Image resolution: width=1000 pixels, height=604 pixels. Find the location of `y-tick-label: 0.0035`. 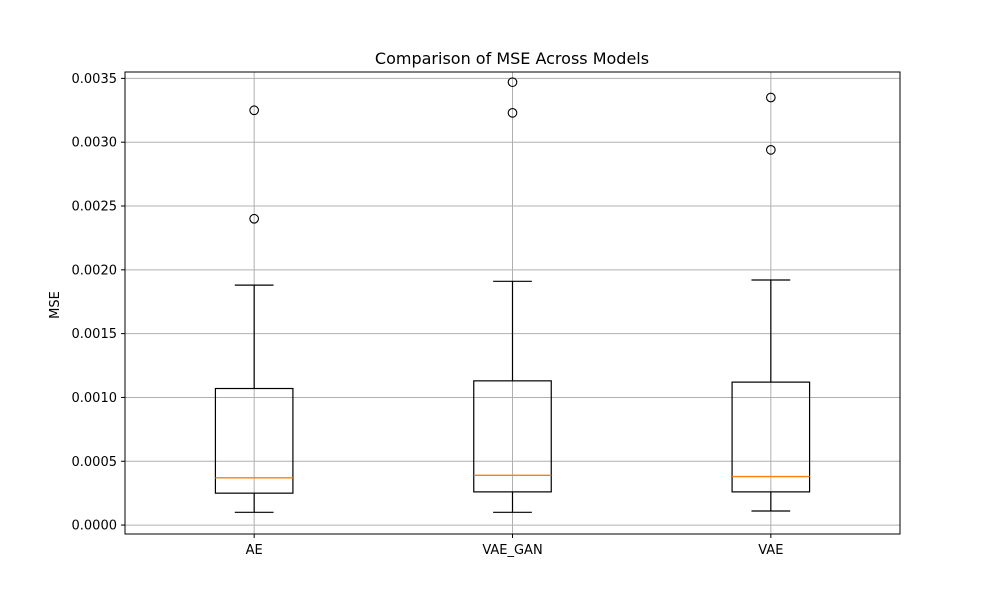

y-tick-label: 0.0035 is located at coordinates (95, 79).